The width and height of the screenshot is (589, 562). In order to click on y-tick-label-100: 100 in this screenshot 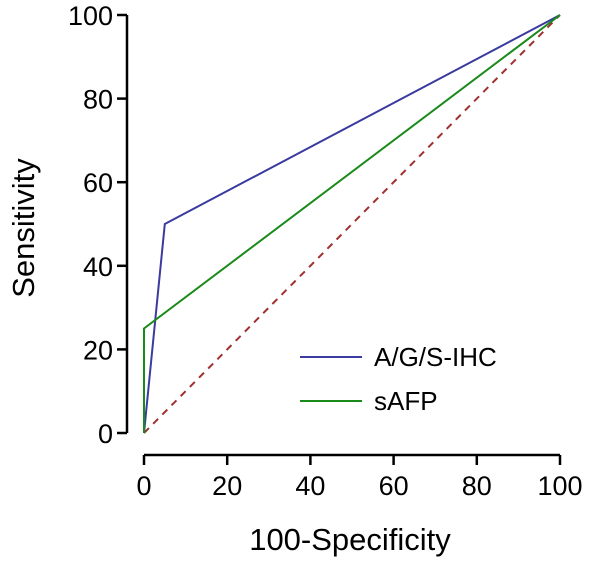, I will do `click(90, 16)`.